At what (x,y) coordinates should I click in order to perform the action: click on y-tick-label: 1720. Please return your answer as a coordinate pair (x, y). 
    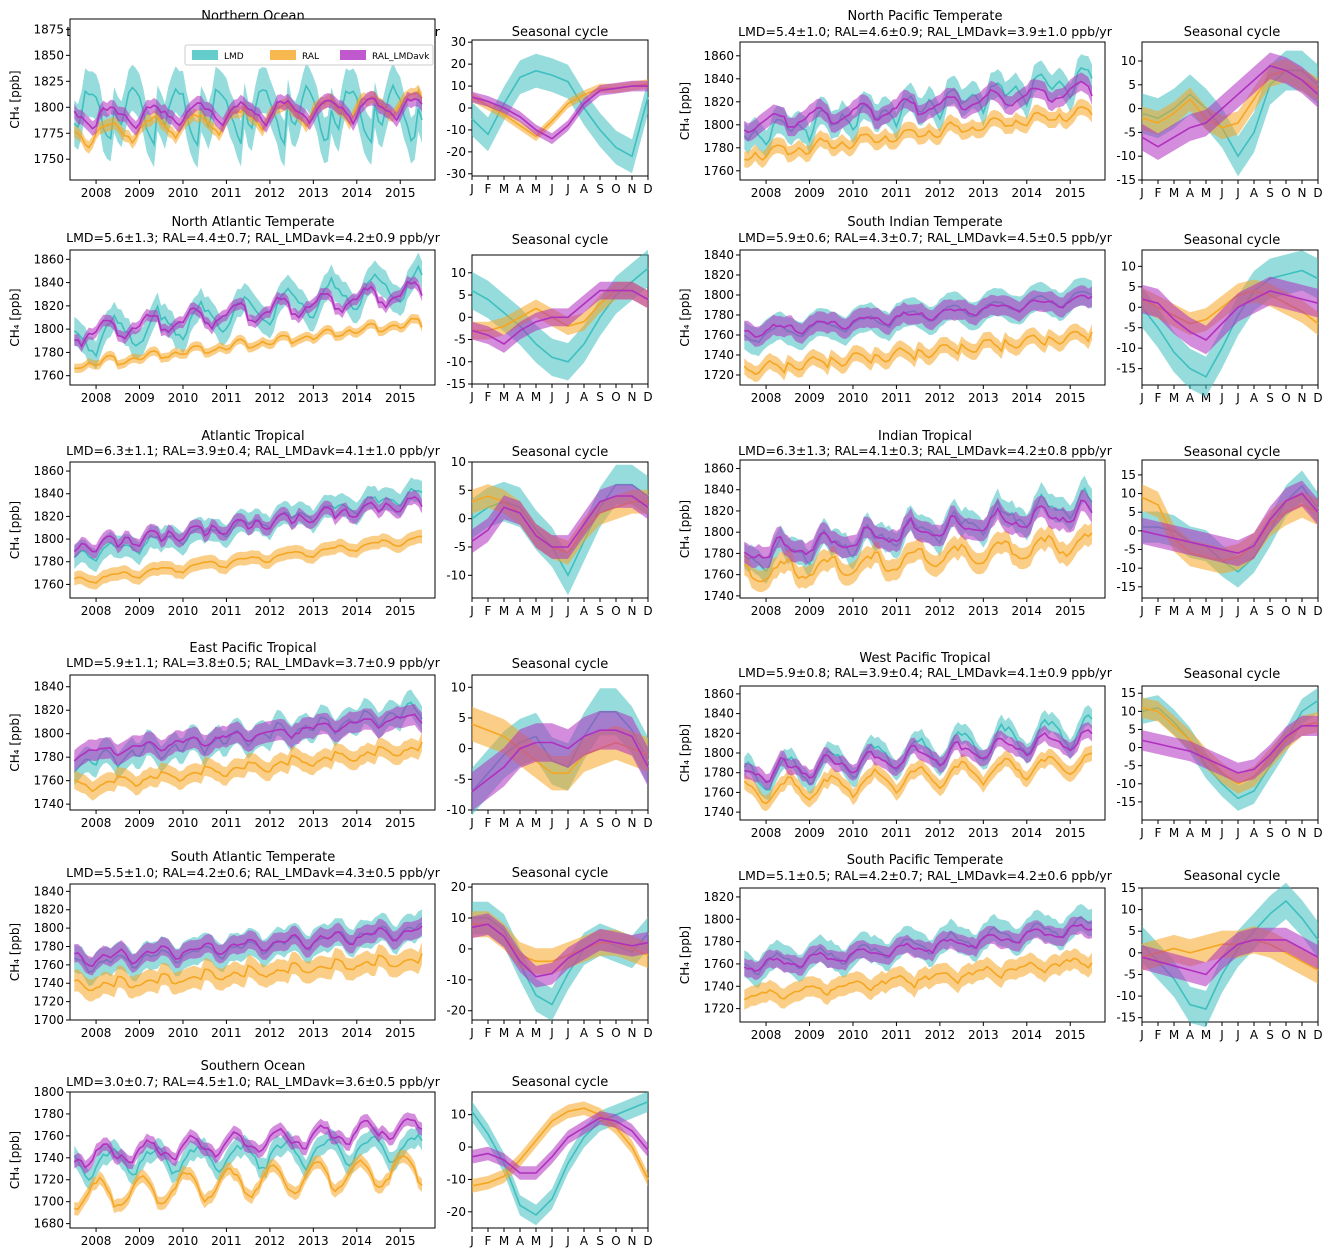
    Looking at the image, I should click on (48, 1180).